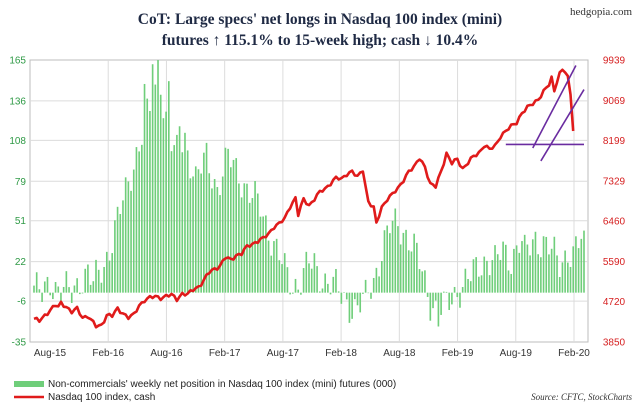 The width and height of the screenshot is (640, 412). What do you see at coordinates (614, 302) in the screenshot?
I see `right-tick-label: 4720` at bounding box center [614, 302].